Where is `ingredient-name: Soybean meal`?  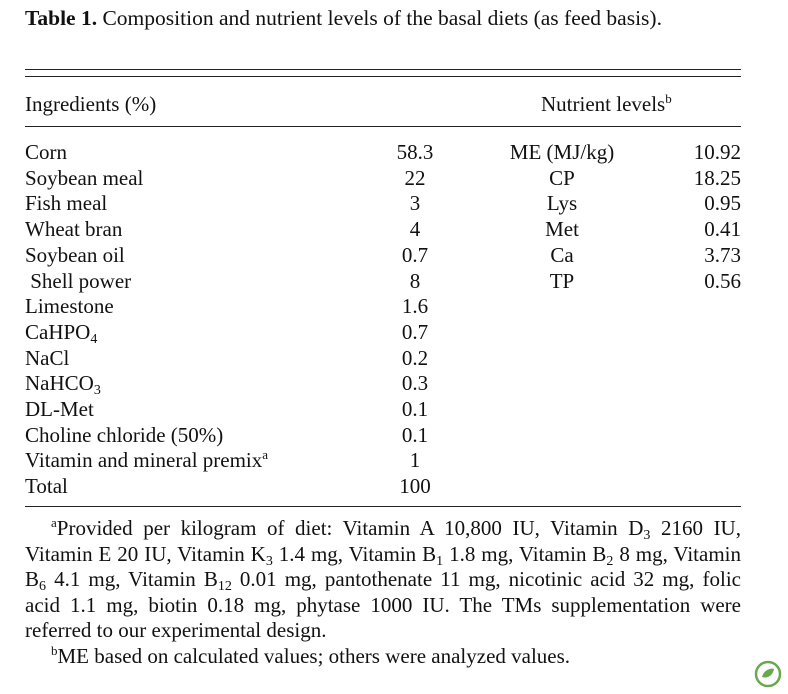
ingredient-name: Soybean meal is located at coordinates (84, 178).